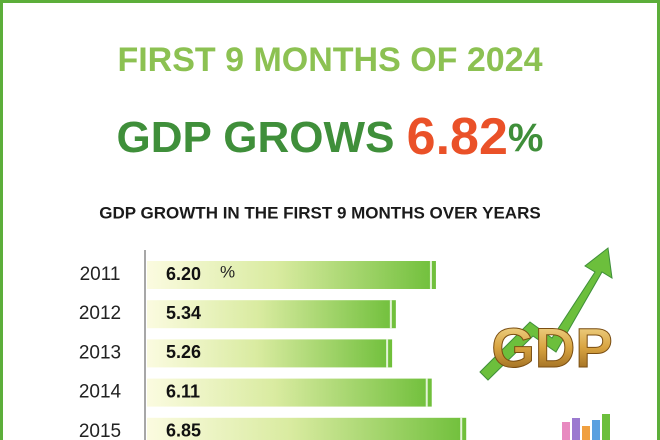  What do you see at coordinates (227, 271) in the screenshot?
I see `unit-label: %` at bounding box center [227, 271].